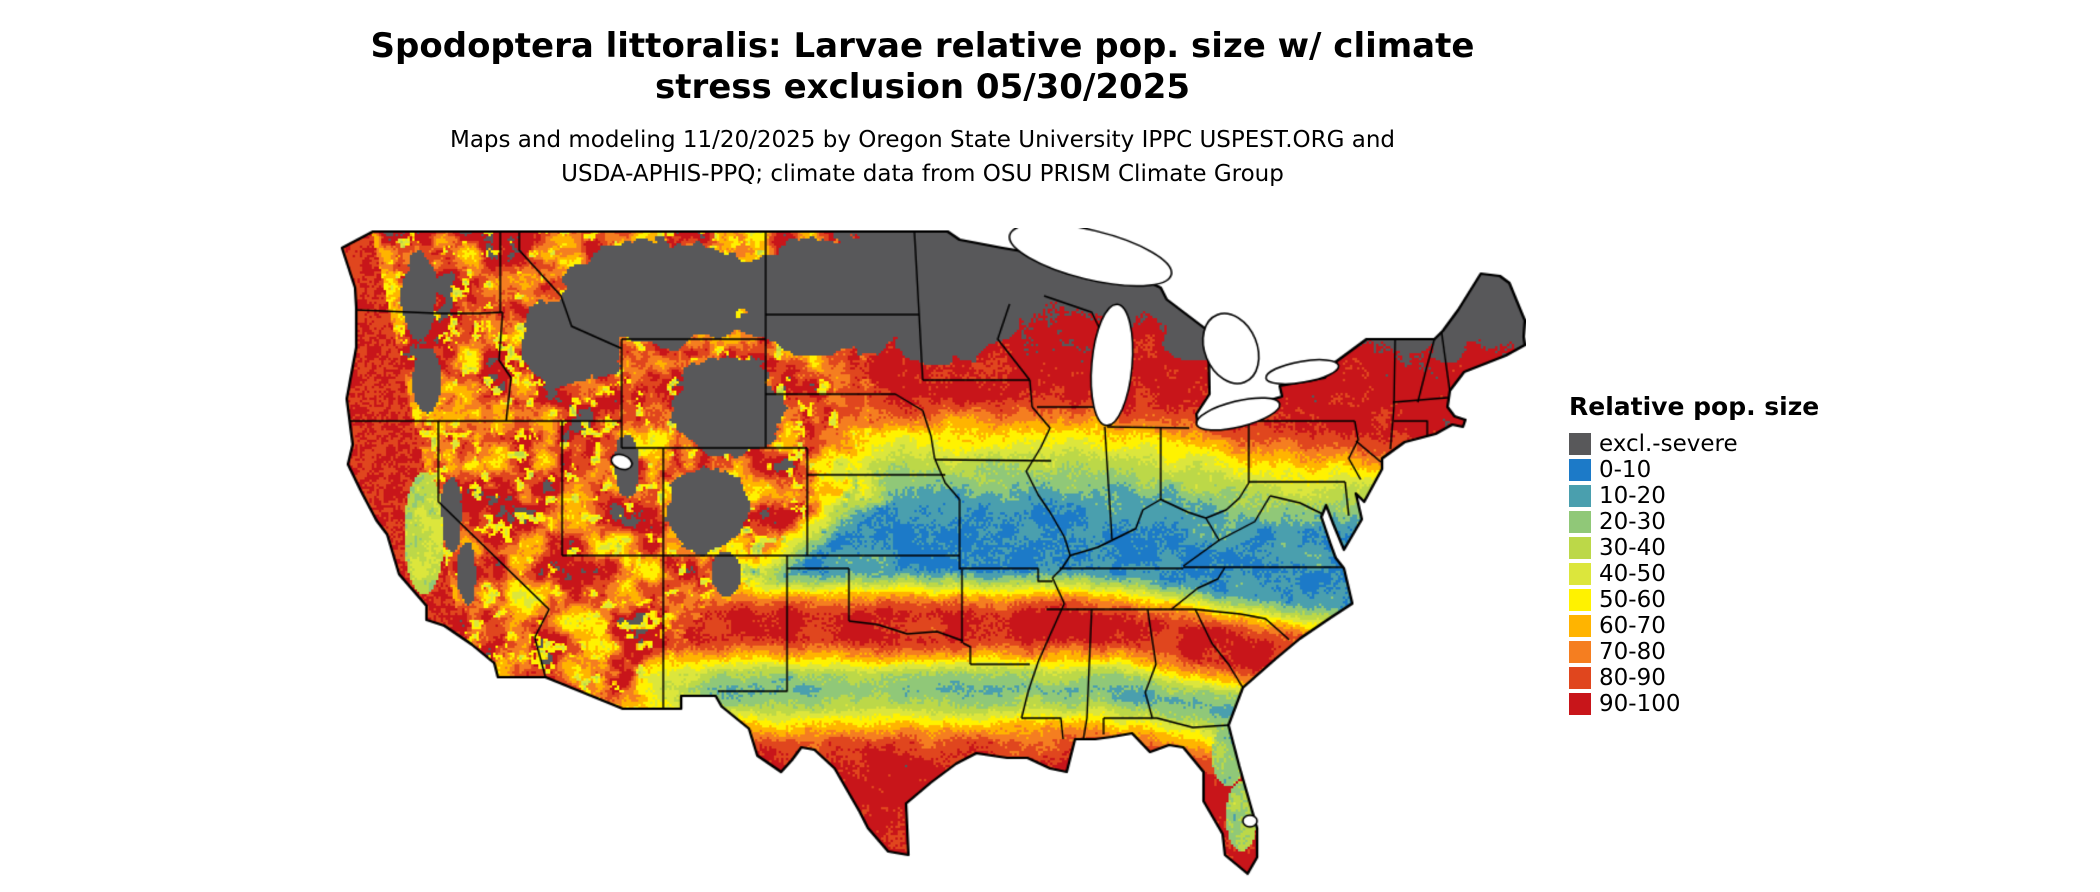 This screenshot has width=2100, height=892. I want to click on legend-label: 40-50, so click(1632, 574).